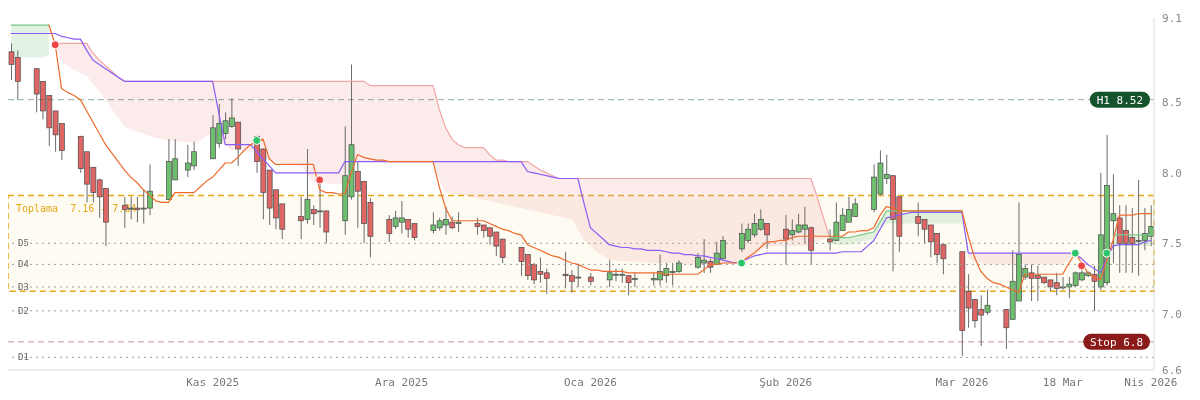  Describe the element at coordinates (23, 286) in the screenshot. I see `ref-line-label: D3` at that location.